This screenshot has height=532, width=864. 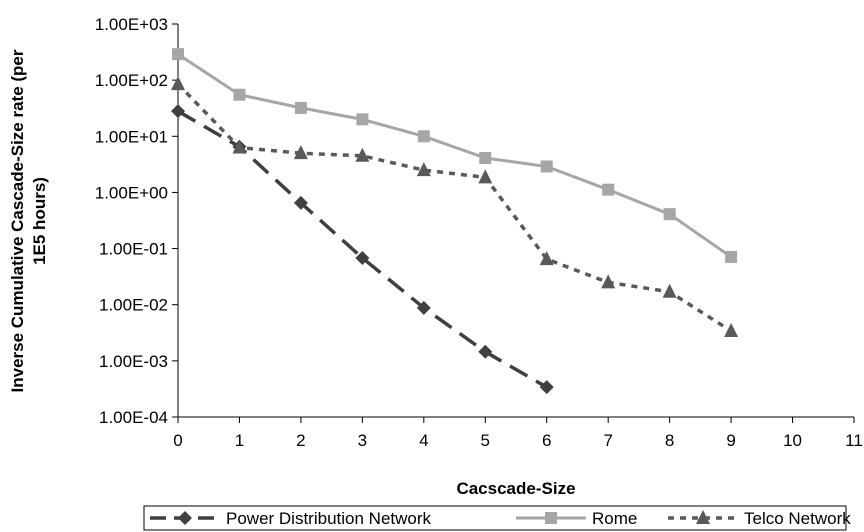 What do you see at coordinates (133, 417) in the screenshot?
I see `y-tick-label: 1.00E-04` at bounding box center [133, 417].